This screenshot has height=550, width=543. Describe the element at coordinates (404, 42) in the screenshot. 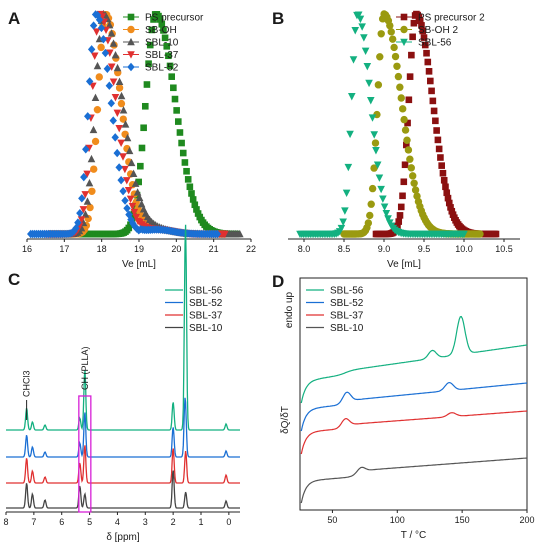

I see `legend-marker` at that location.